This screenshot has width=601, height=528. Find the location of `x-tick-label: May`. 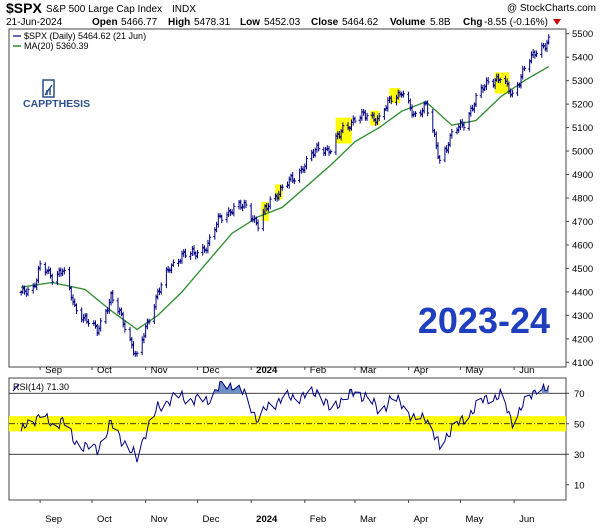

x-tick-label: May is located at coordinates (474, 370).